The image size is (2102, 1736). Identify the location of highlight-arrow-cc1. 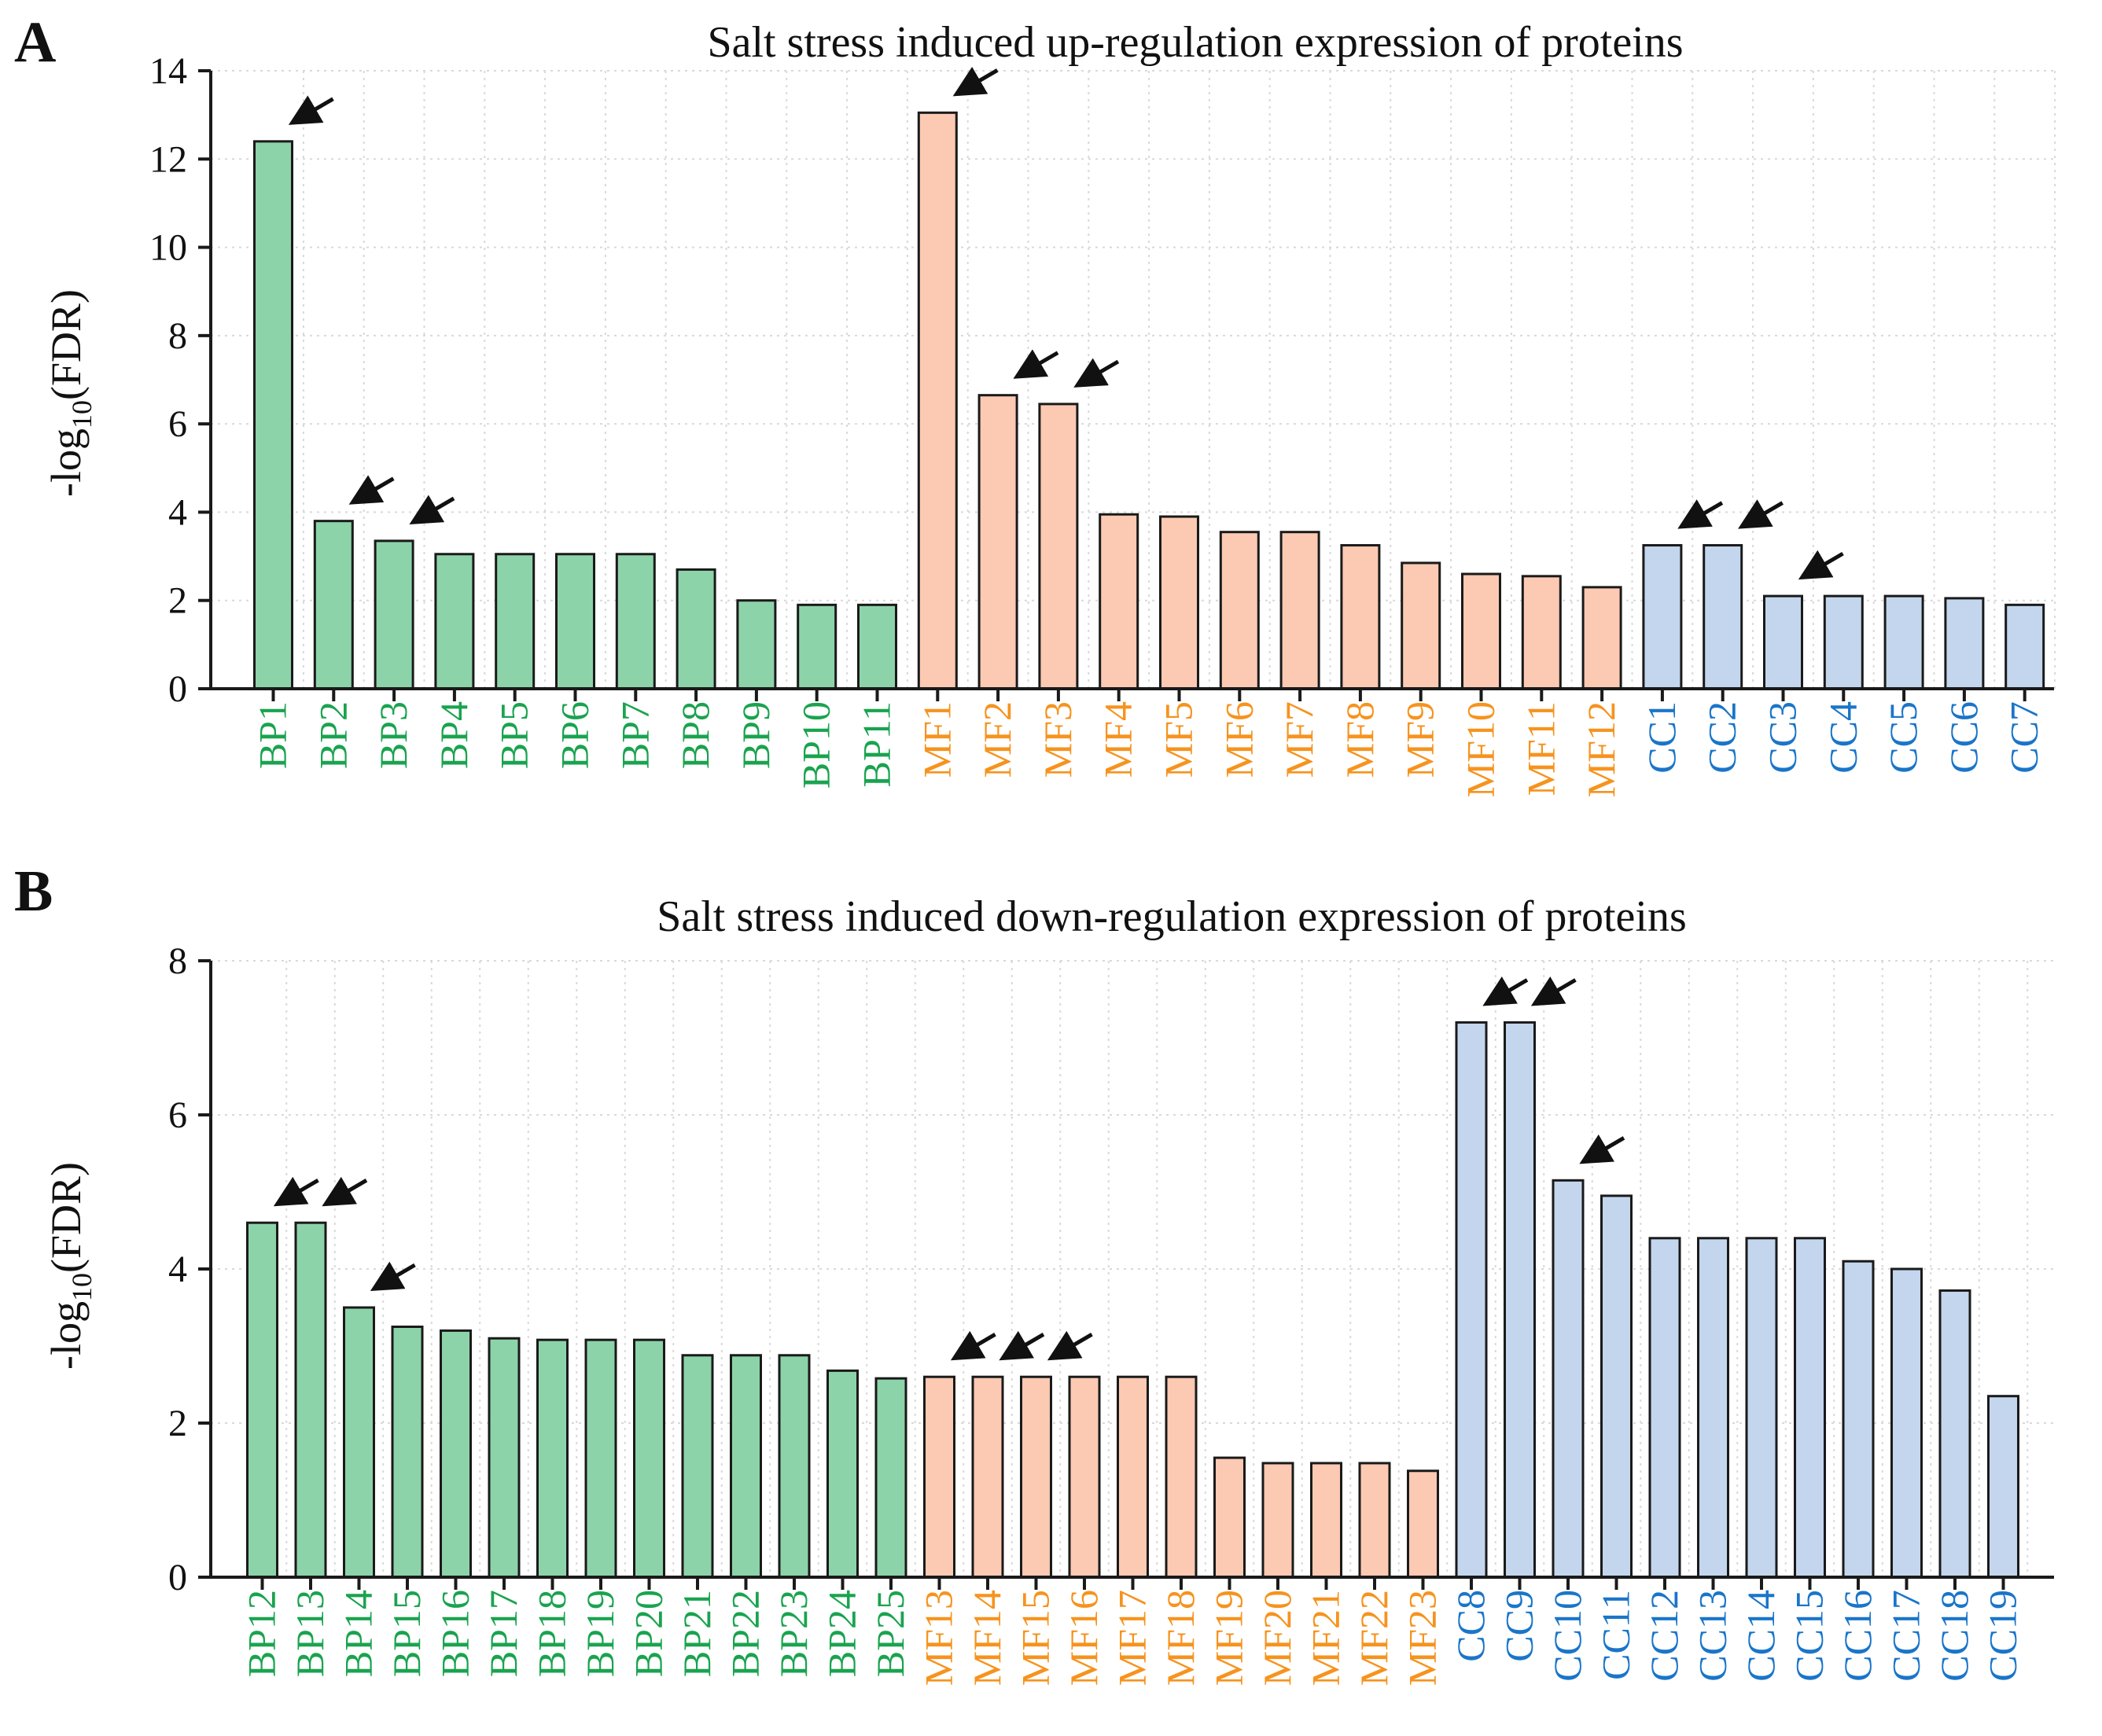
(1700, 514).